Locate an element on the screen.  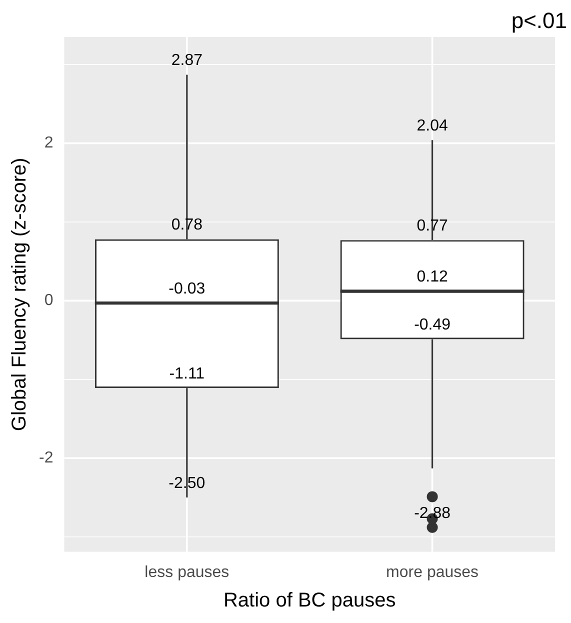
annotation: 2.87 is located at coordinates (187, 61).